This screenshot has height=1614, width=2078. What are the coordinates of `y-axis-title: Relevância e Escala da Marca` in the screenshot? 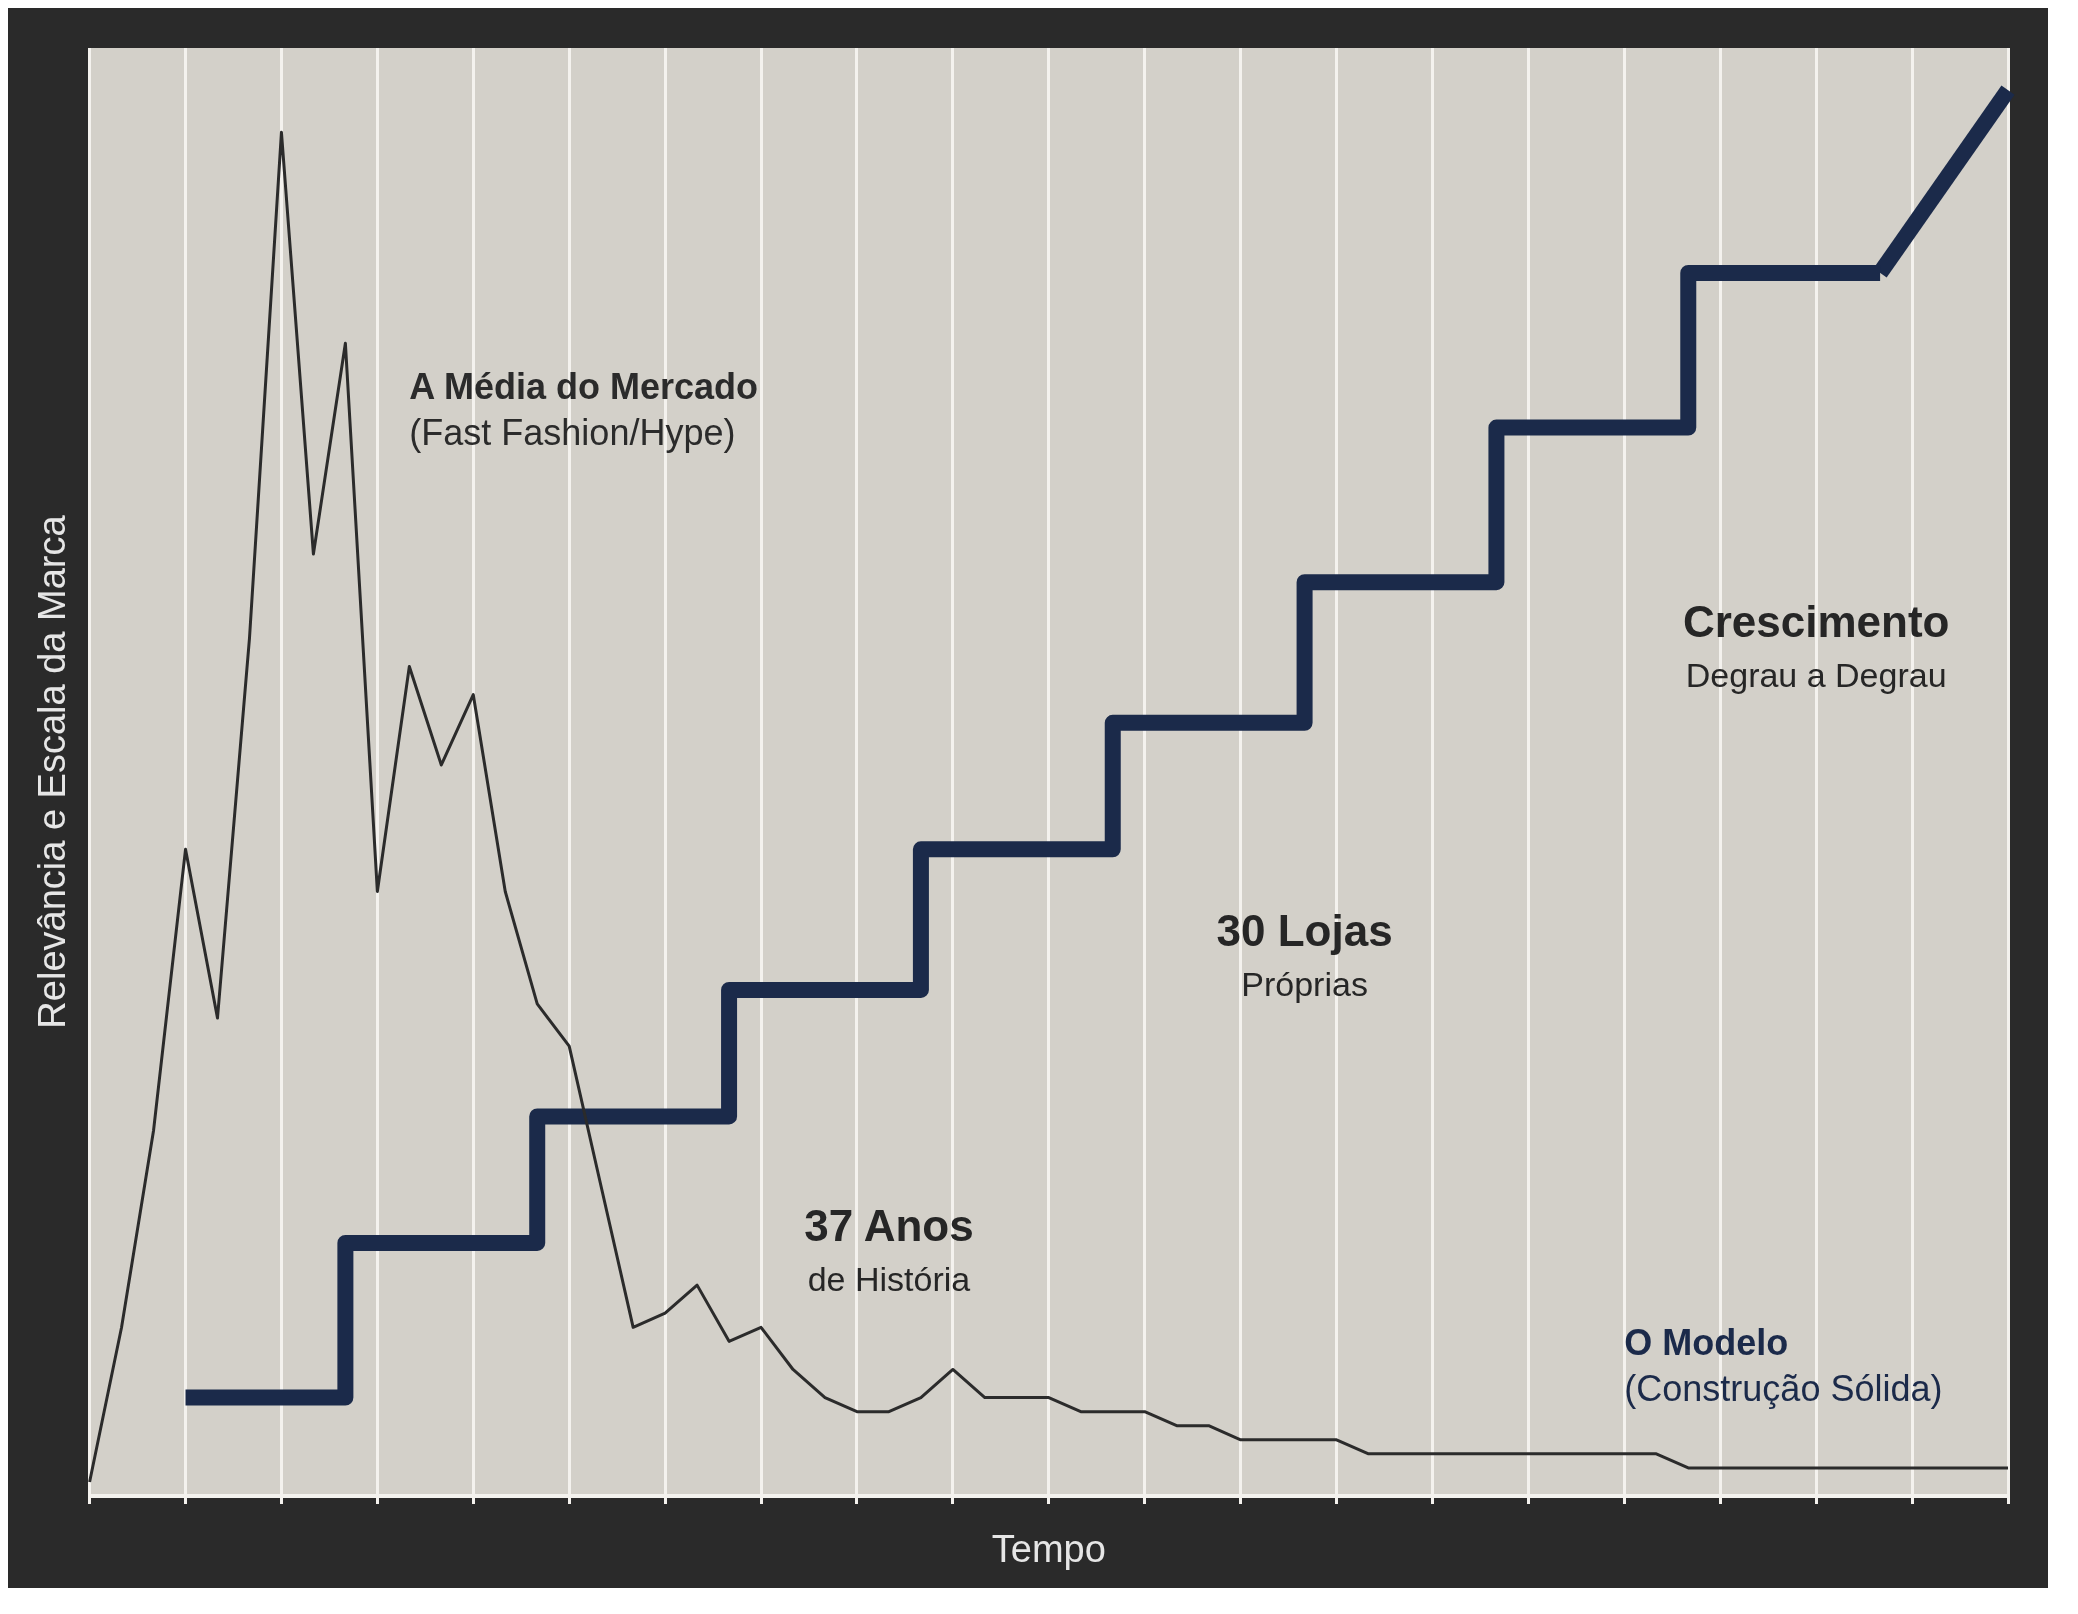 It's located at (52, 771).